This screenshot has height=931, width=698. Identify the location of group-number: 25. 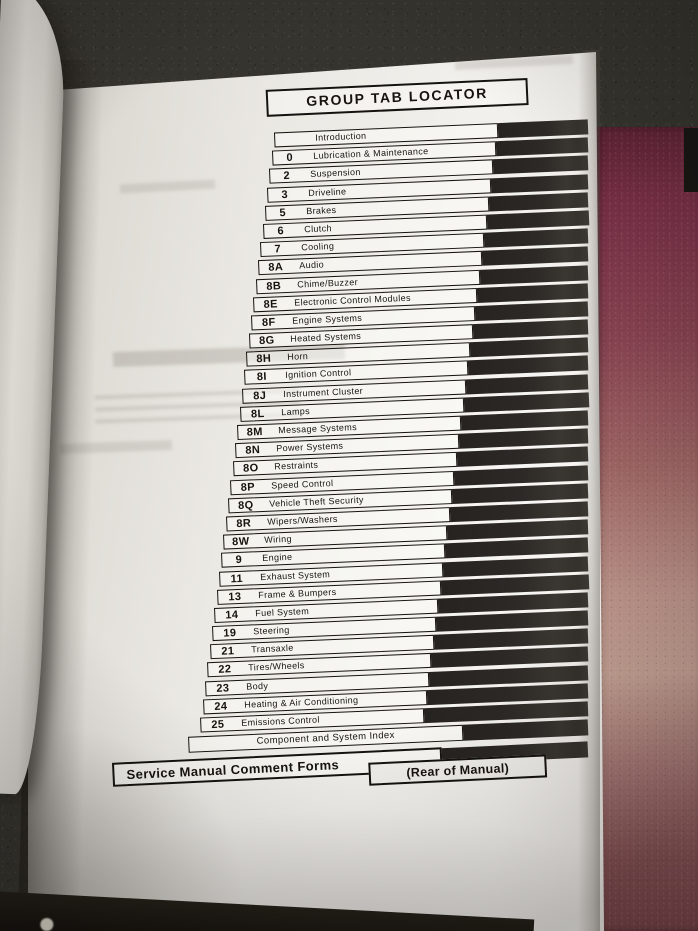
(218, 724).